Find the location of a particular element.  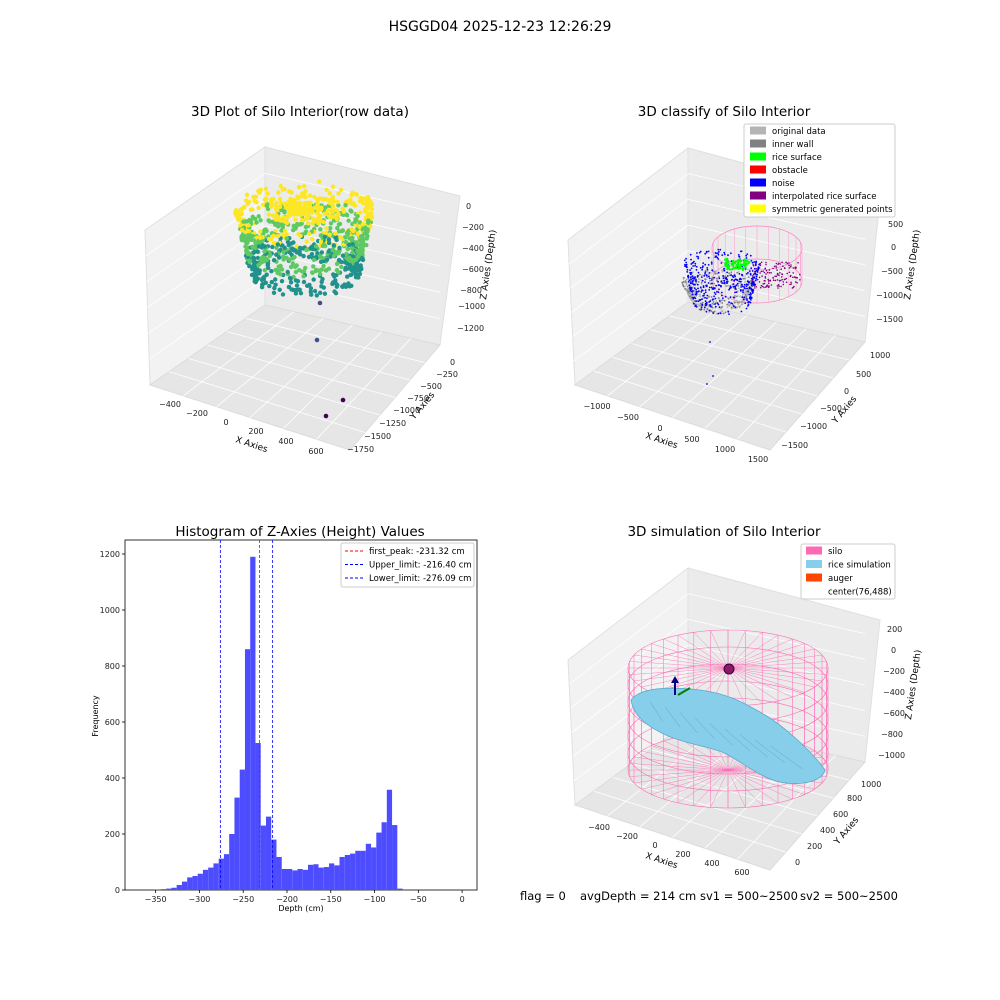

classify-legend-label: obstacle is located at coordinates (790, 171).